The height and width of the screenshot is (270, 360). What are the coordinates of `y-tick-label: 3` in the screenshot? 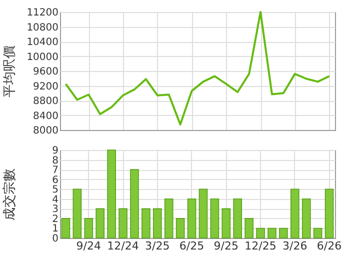 It's located at (55, 210).